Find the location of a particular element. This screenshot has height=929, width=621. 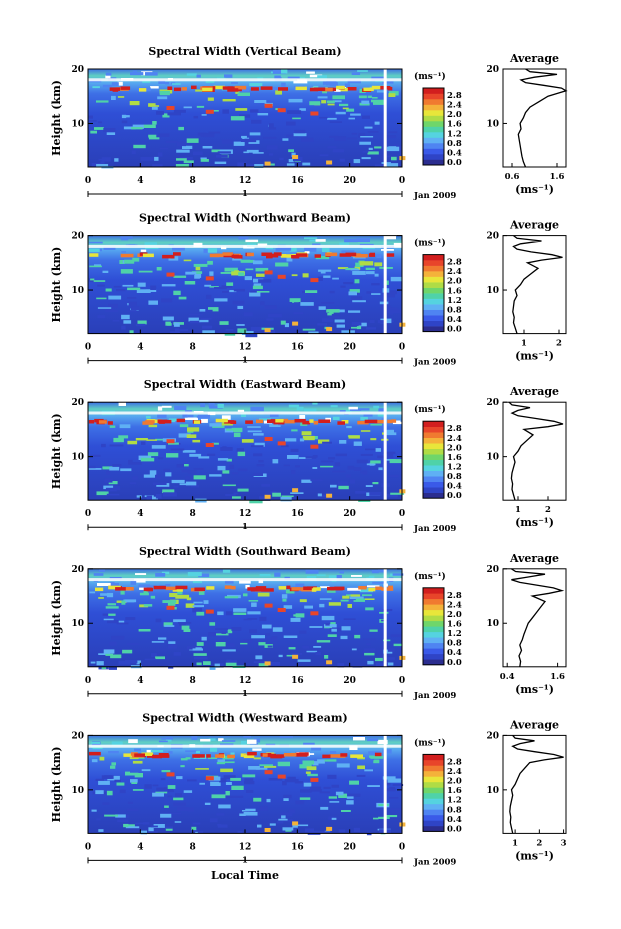

profile-x-tick-label: 1.6 is located at coordinates (557, 677).